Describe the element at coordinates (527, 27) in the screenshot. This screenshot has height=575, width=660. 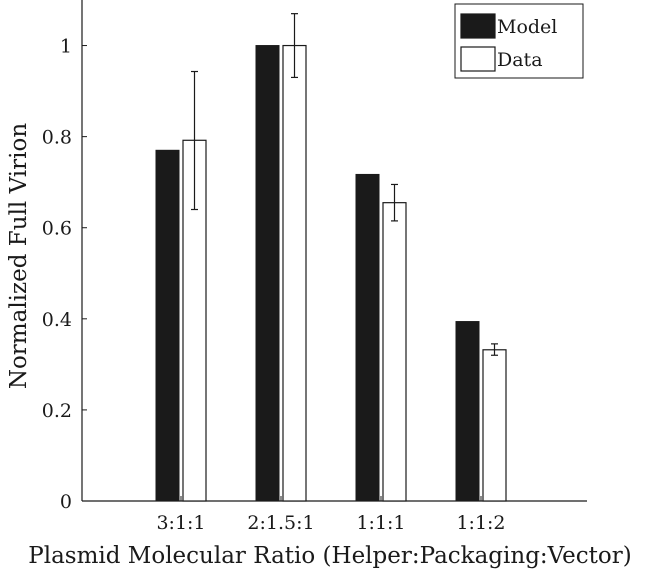
I see `legend-label: Model` at that location.